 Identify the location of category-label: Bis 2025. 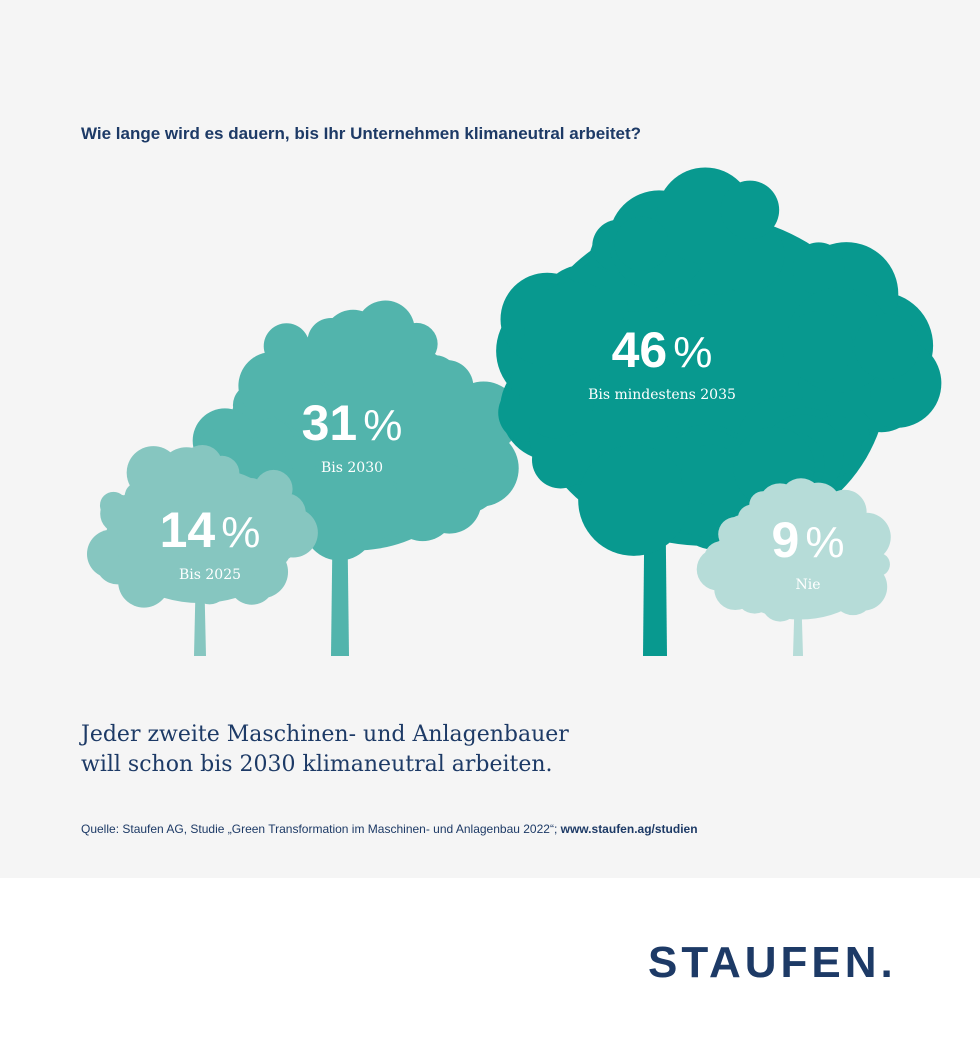
(210, 575).